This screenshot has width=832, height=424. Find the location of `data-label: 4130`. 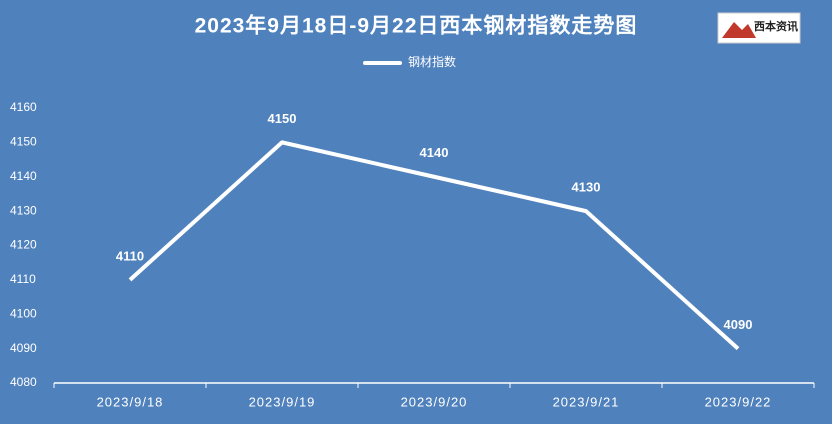

data-label: 4130 is located at coordinates (586, 187).